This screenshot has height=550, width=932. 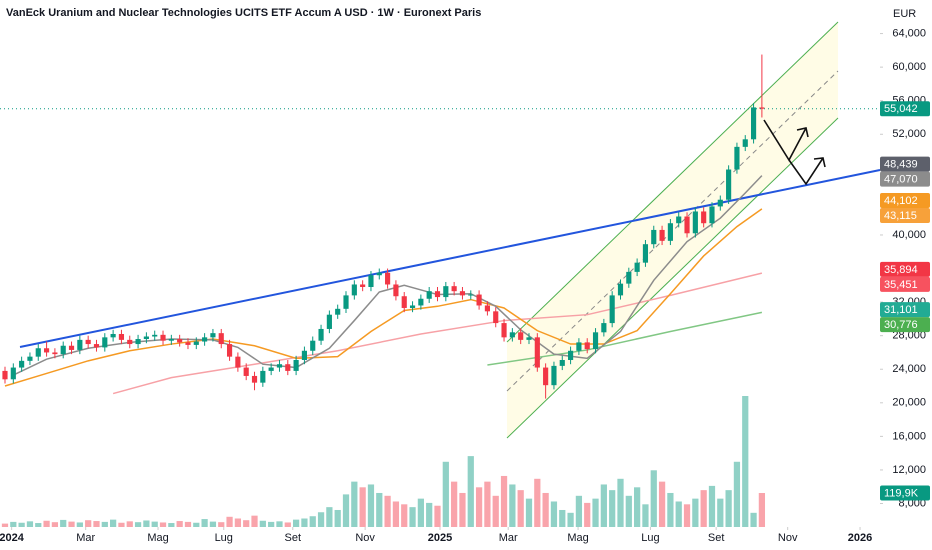 I want to click on arrow, so click(x=806, y=171).